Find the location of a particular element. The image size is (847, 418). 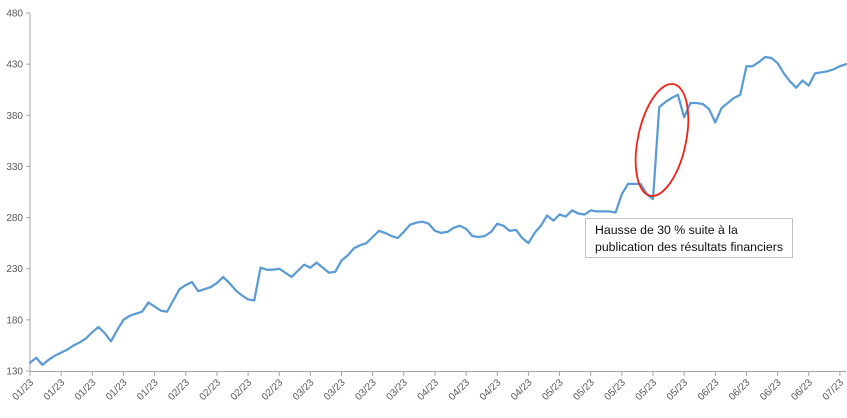

y-tick-label: 380 is located at coordinates (14, 116).